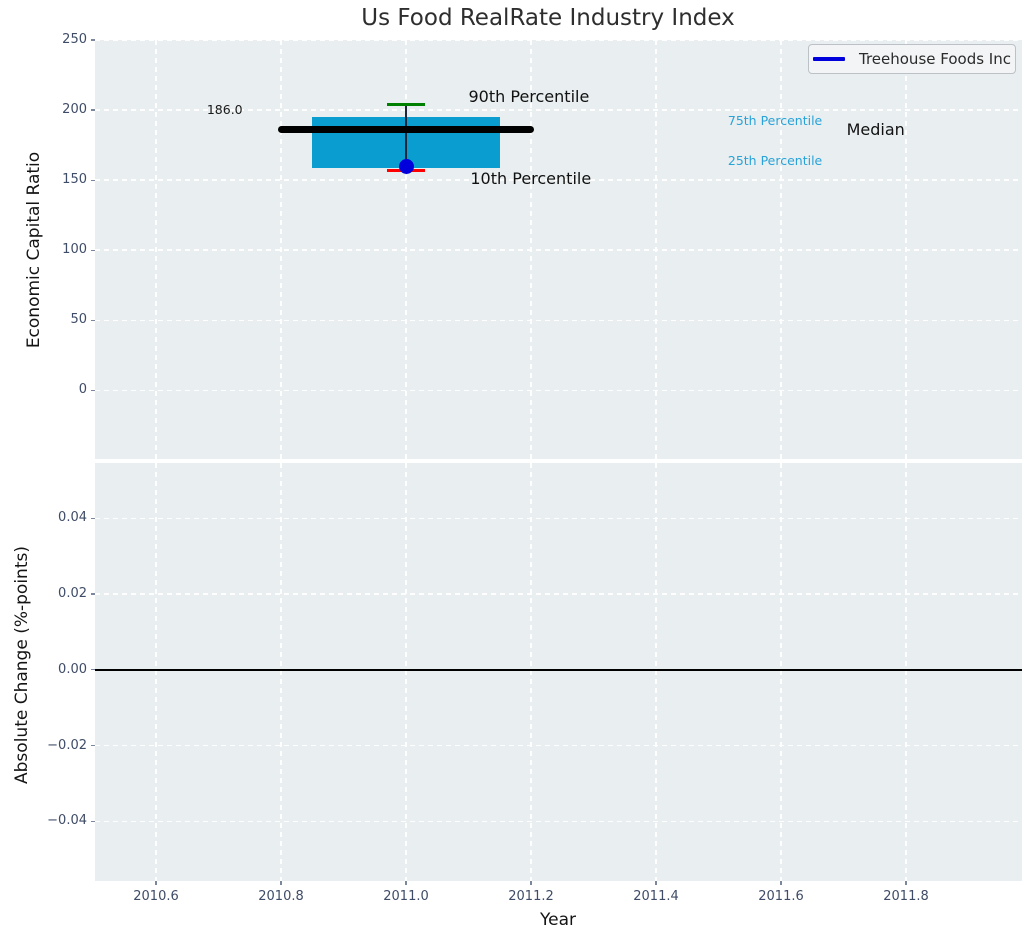  I want to click on y-tick-label: 50, so click(78, 320).